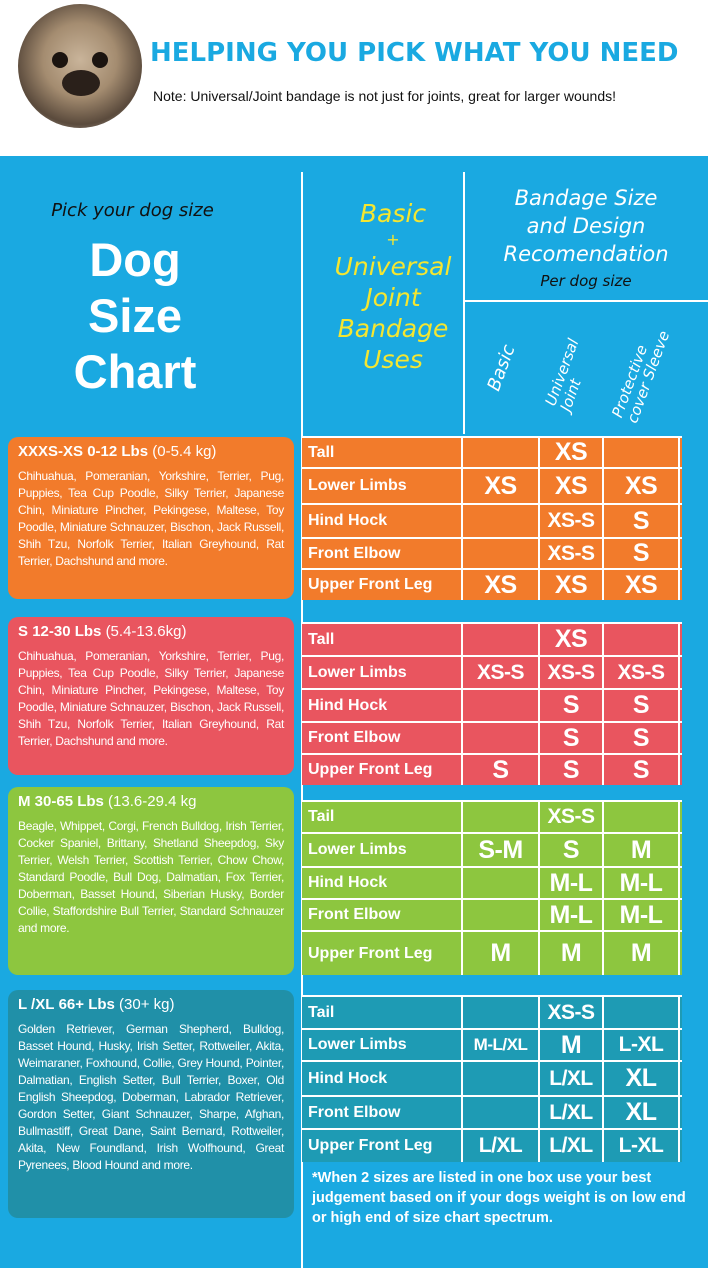 This screenshot has height=1268, width=708. What do you see at coordinates (96, 1004) in the screenshot?
I see `size-heading: L /XL 66+ Lbs (30+ kg)` at bounding box center [96, 1004].